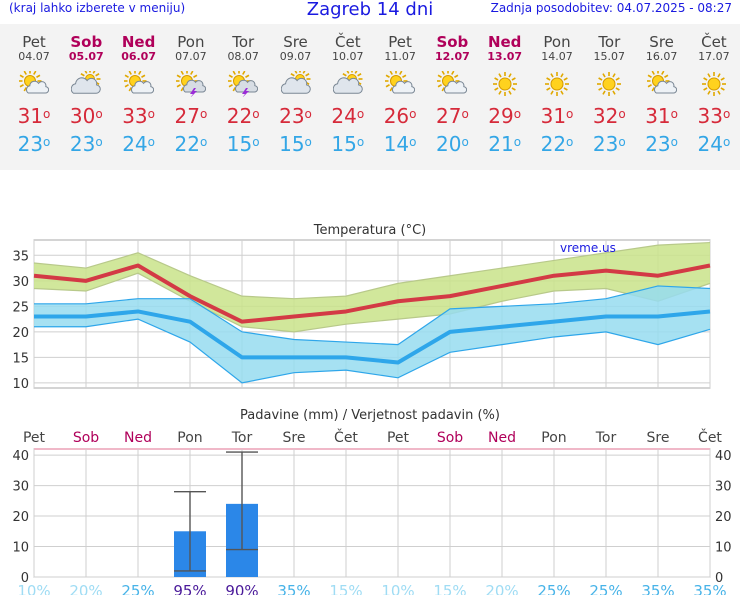 This screenshot has width=740, height=600. I want to click on max-temp-line, so click(372, 293).